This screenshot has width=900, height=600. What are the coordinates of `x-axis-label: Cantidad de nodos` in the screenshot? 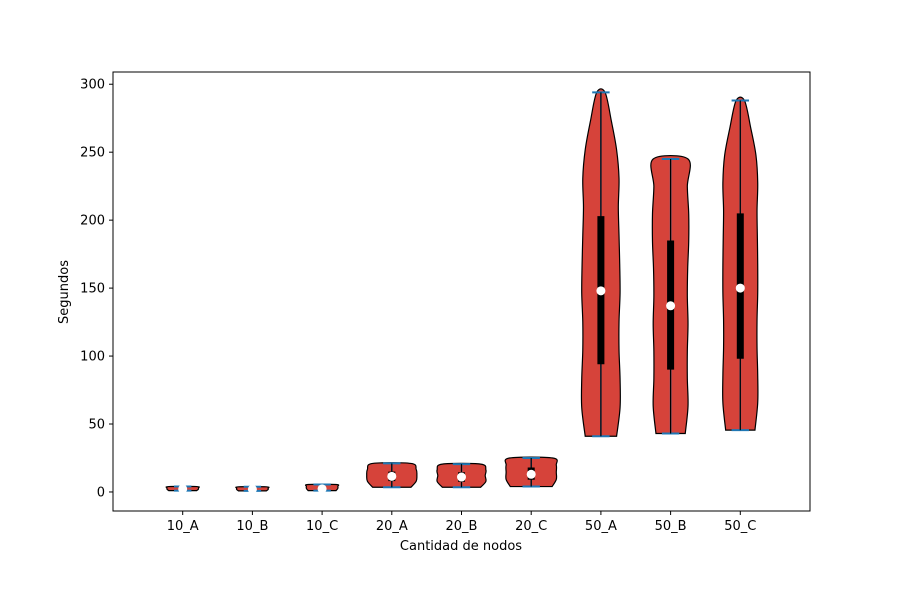 It's located at (461, 546).